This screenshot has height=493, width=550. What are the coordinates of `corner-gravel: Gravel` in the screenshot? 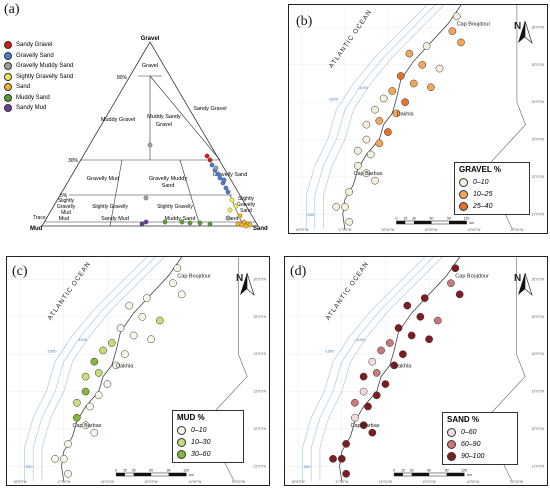 It's located at (150, 39).